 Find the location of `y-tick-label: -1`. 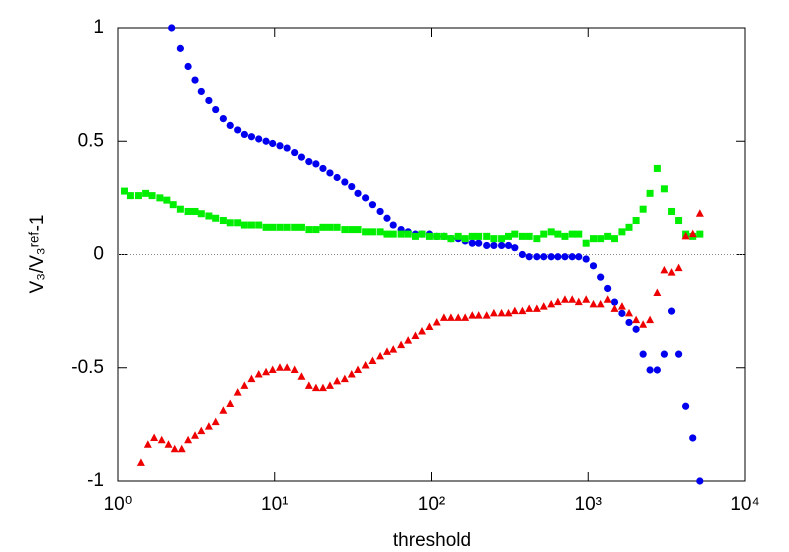

y-tick-label: -1 is located at coordinates (95, 480).